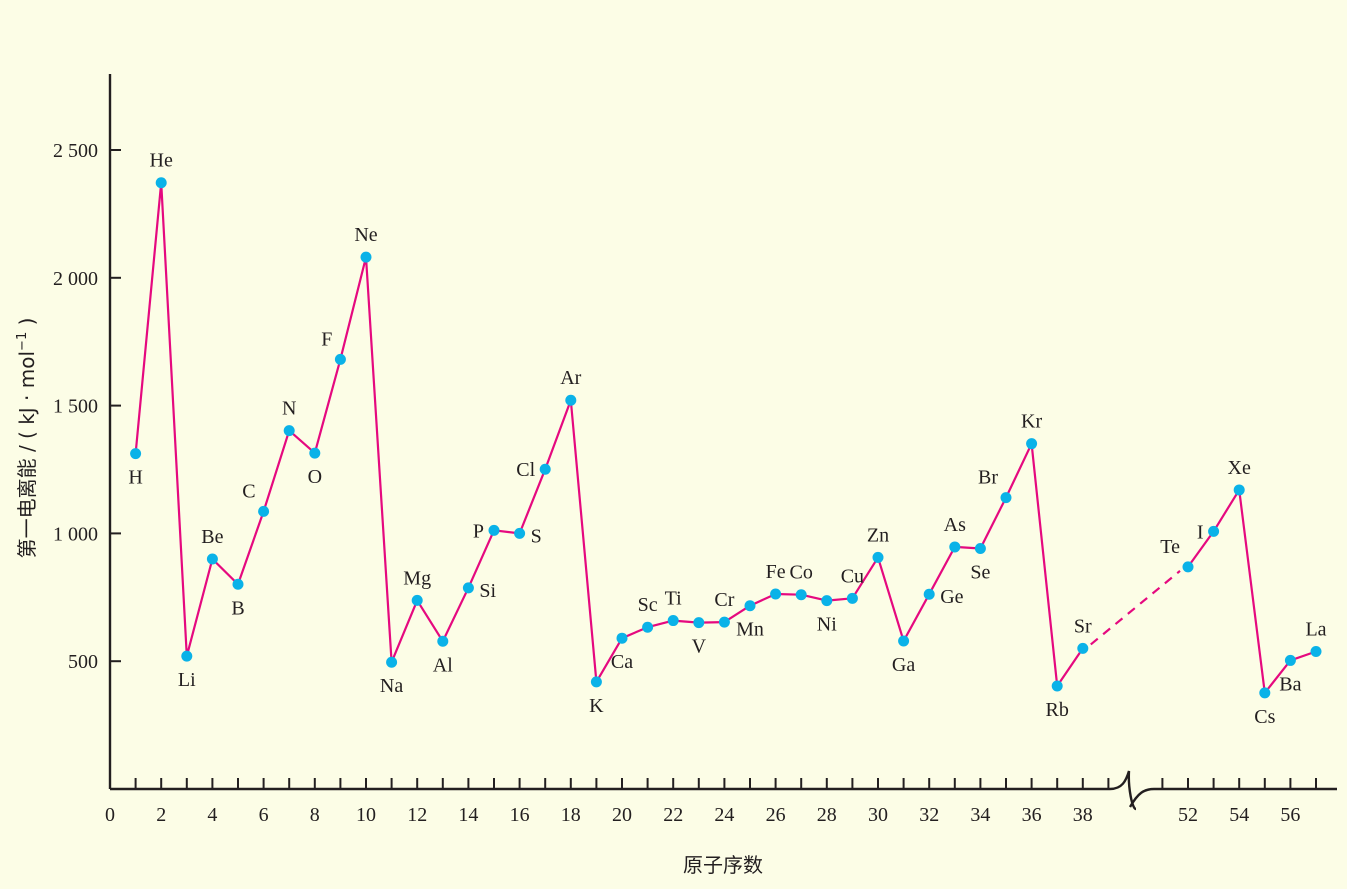  I want to click on point-label-k: K, so click(596, 706).